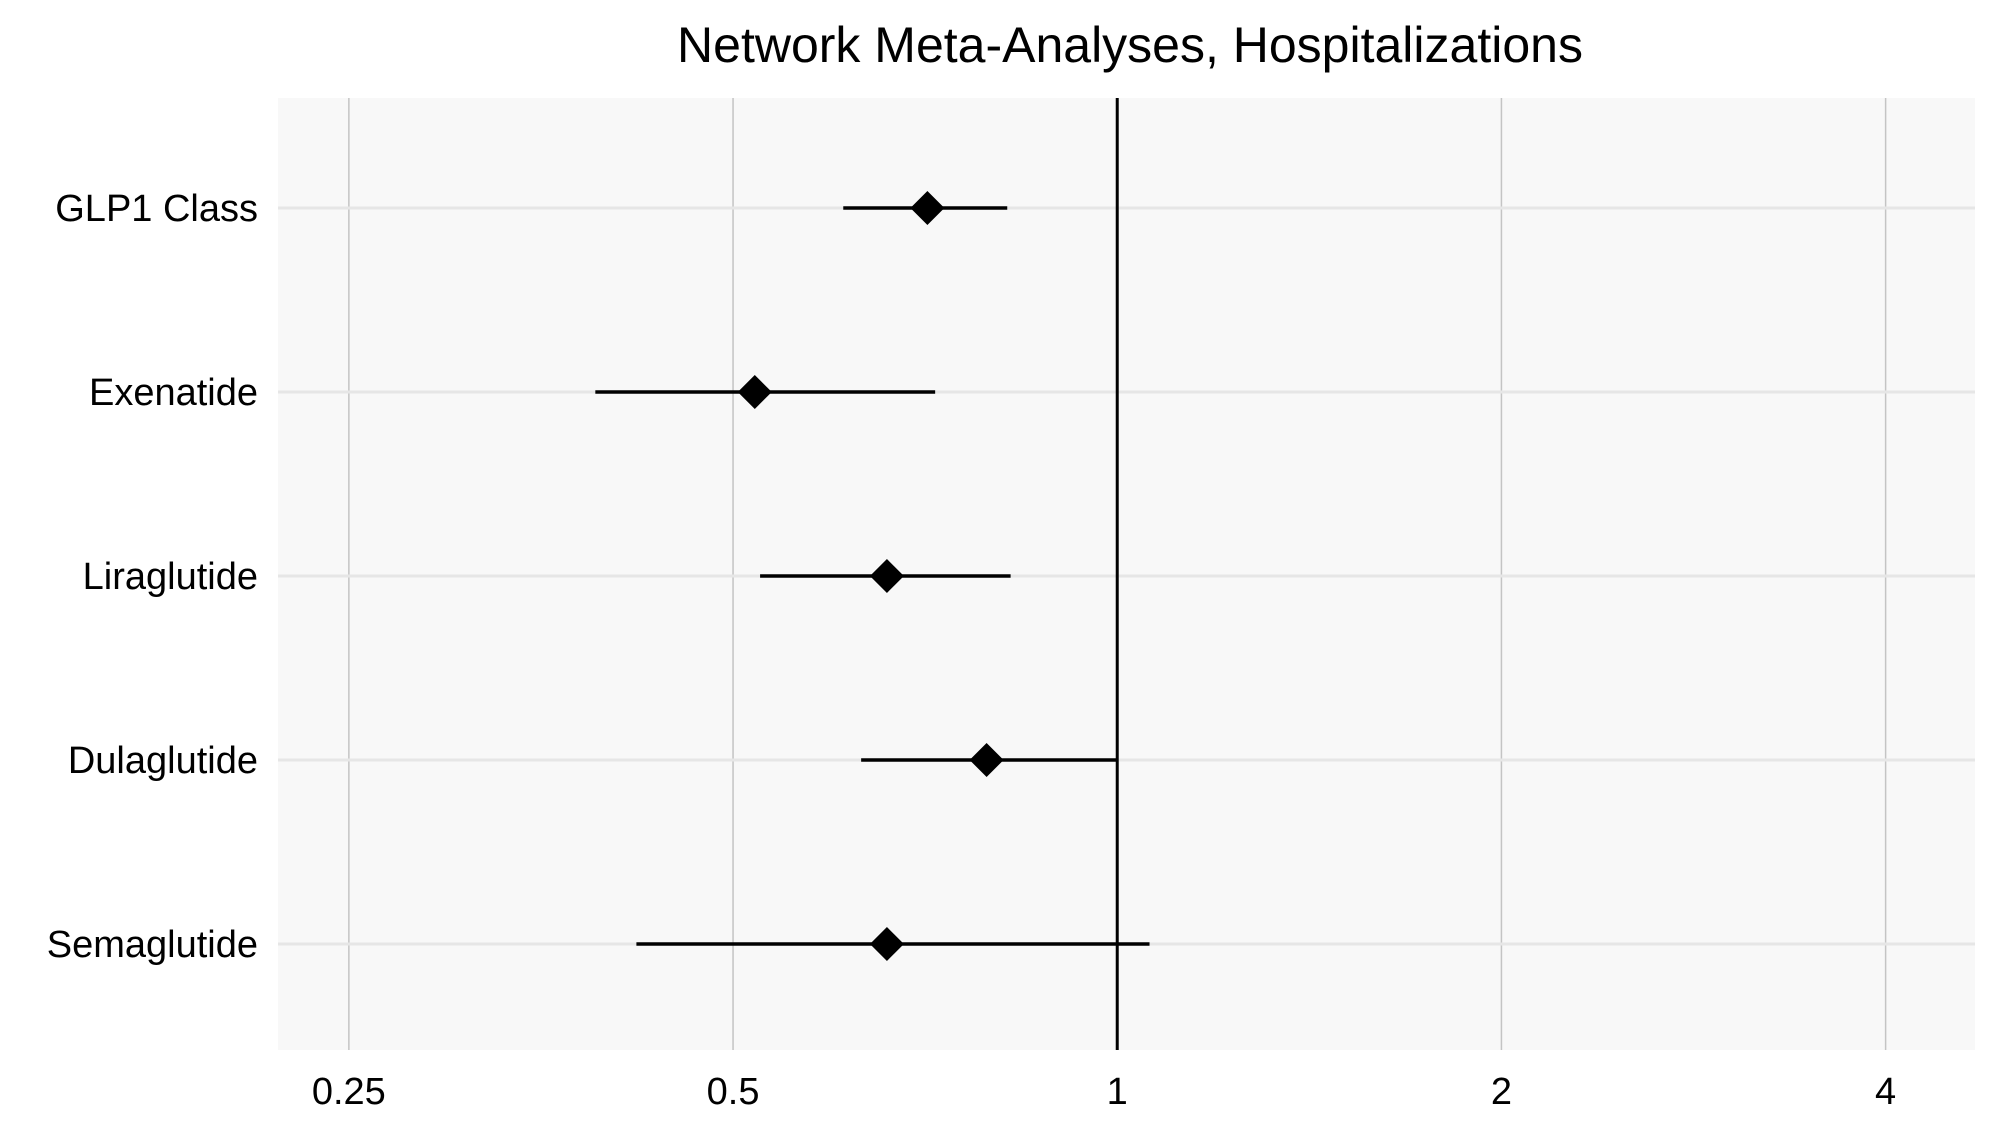 The image size is (1995, 1128). What do you see at coordinates (170, 577) in the screenshot?
I see `y-category-label: Liraglutide` at bounding box center [170, 577].